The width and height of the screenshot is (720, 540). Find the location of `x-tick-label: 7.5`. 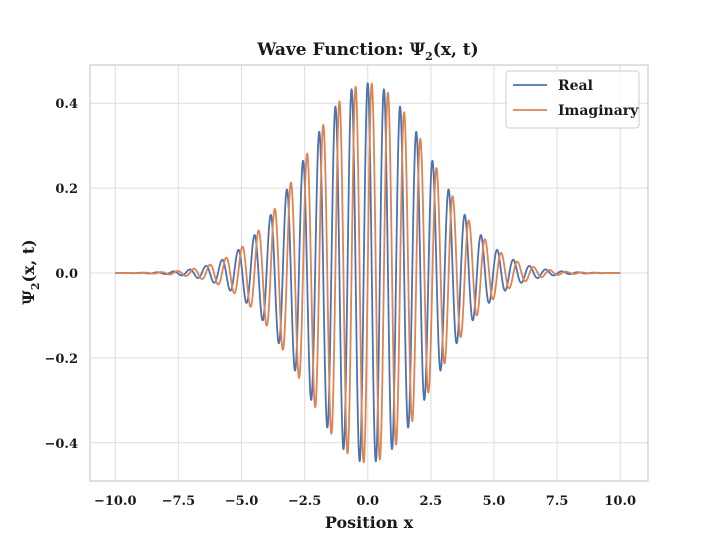

x-tick-label: 7.5 is located at coordinates (557, 501).